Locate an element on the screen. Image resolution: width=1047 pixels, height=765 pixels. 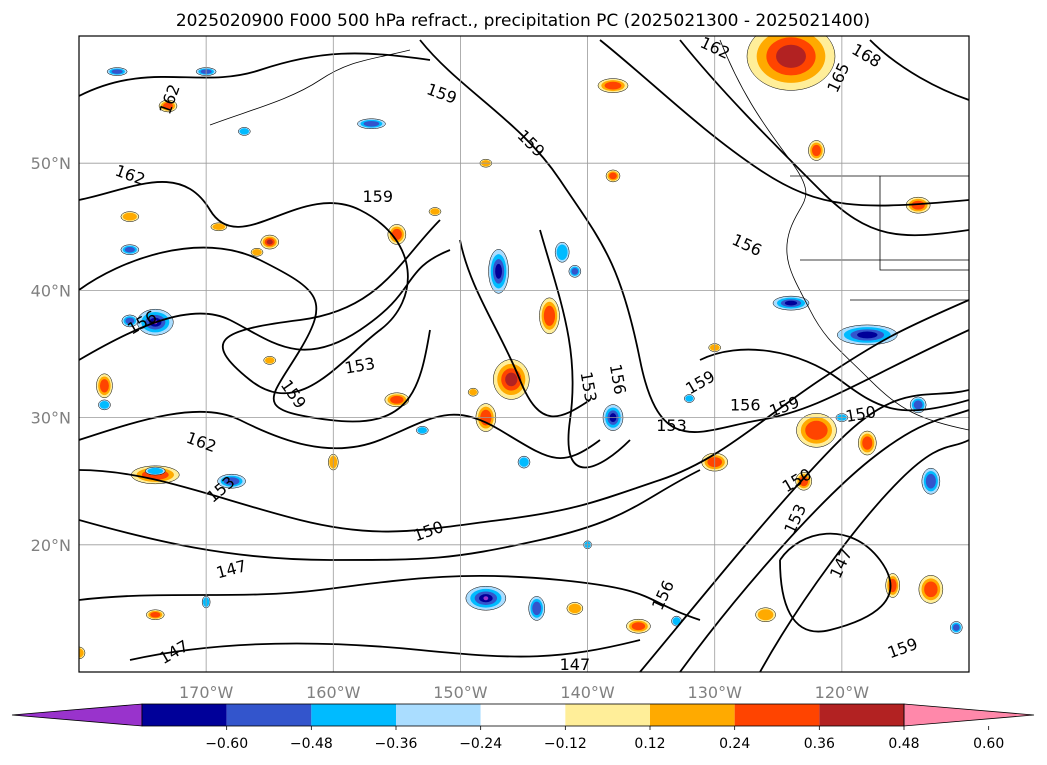
contour-label: 156 is located at coordinates (745, 405).